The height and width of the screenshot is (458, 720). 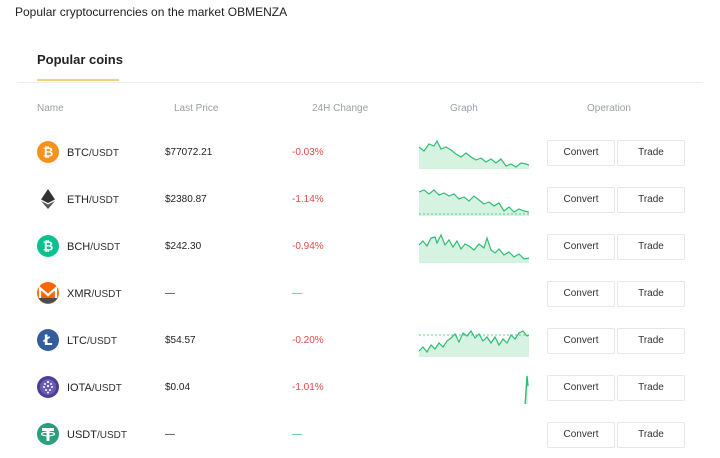 I want to click on monero-icon, so click(x=48, y=293).